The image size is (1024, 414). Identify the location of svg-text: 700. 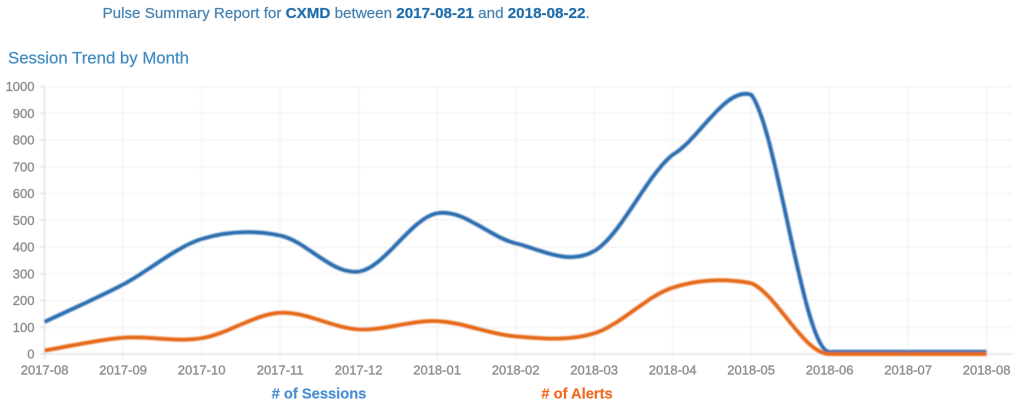
(24, 166).